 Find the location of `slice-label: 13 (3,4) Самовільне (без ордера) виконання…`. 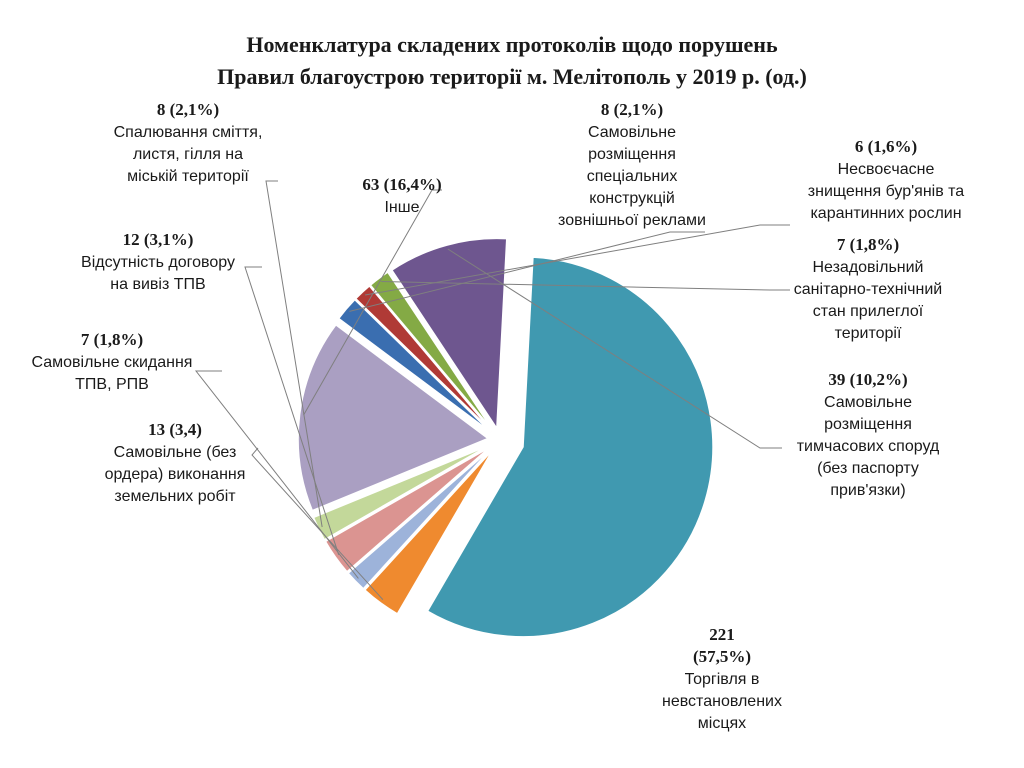

slice-label: 13 (3,4) Самовільне (без ордера) виконання… is located at coordinates (175, 462).